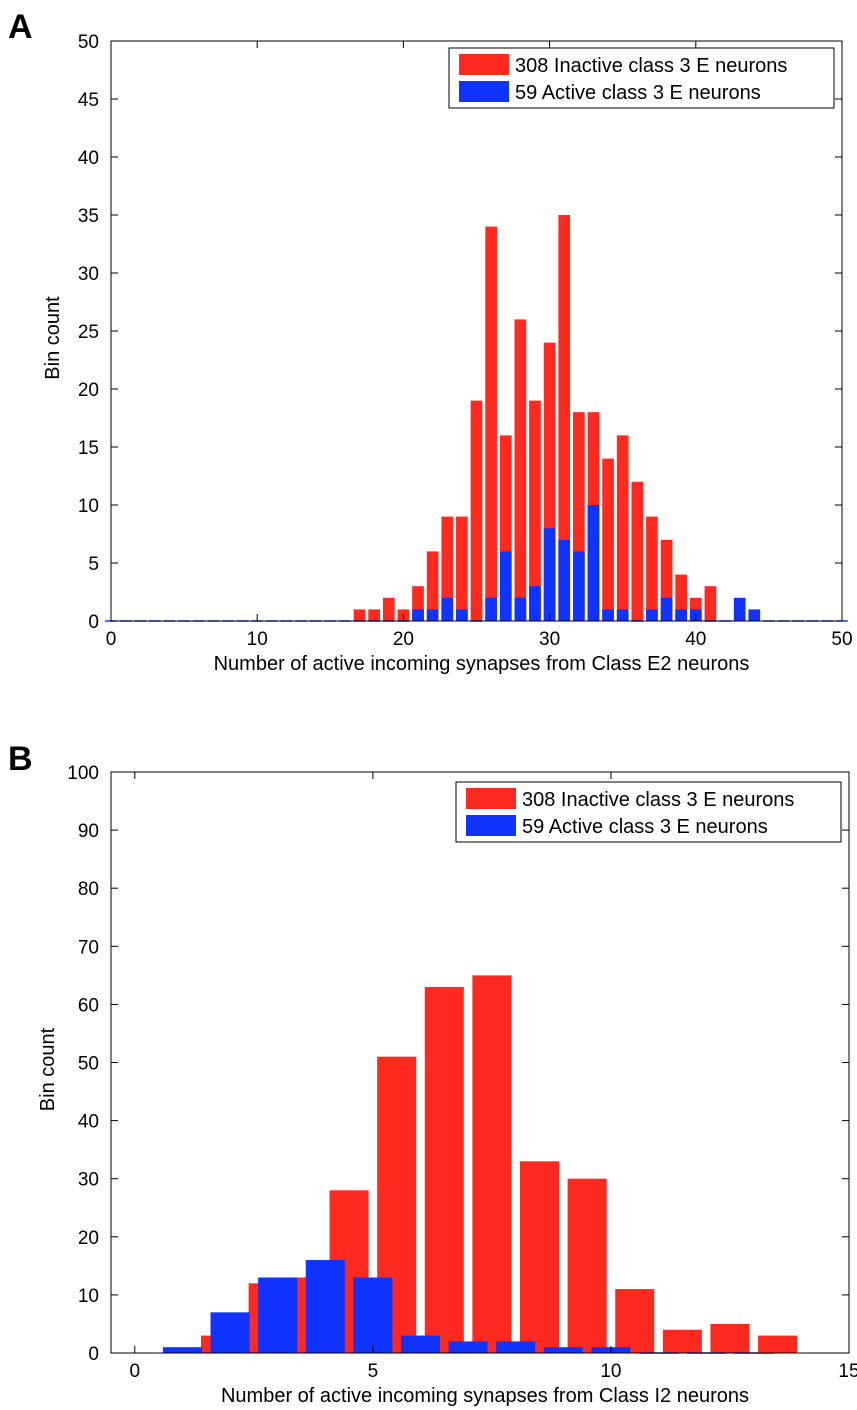  What do you see at coordinates (88, 100) in the screenshot?
I see `panel-a-ytick-label-9: 45` at bounding box center [88, 100].